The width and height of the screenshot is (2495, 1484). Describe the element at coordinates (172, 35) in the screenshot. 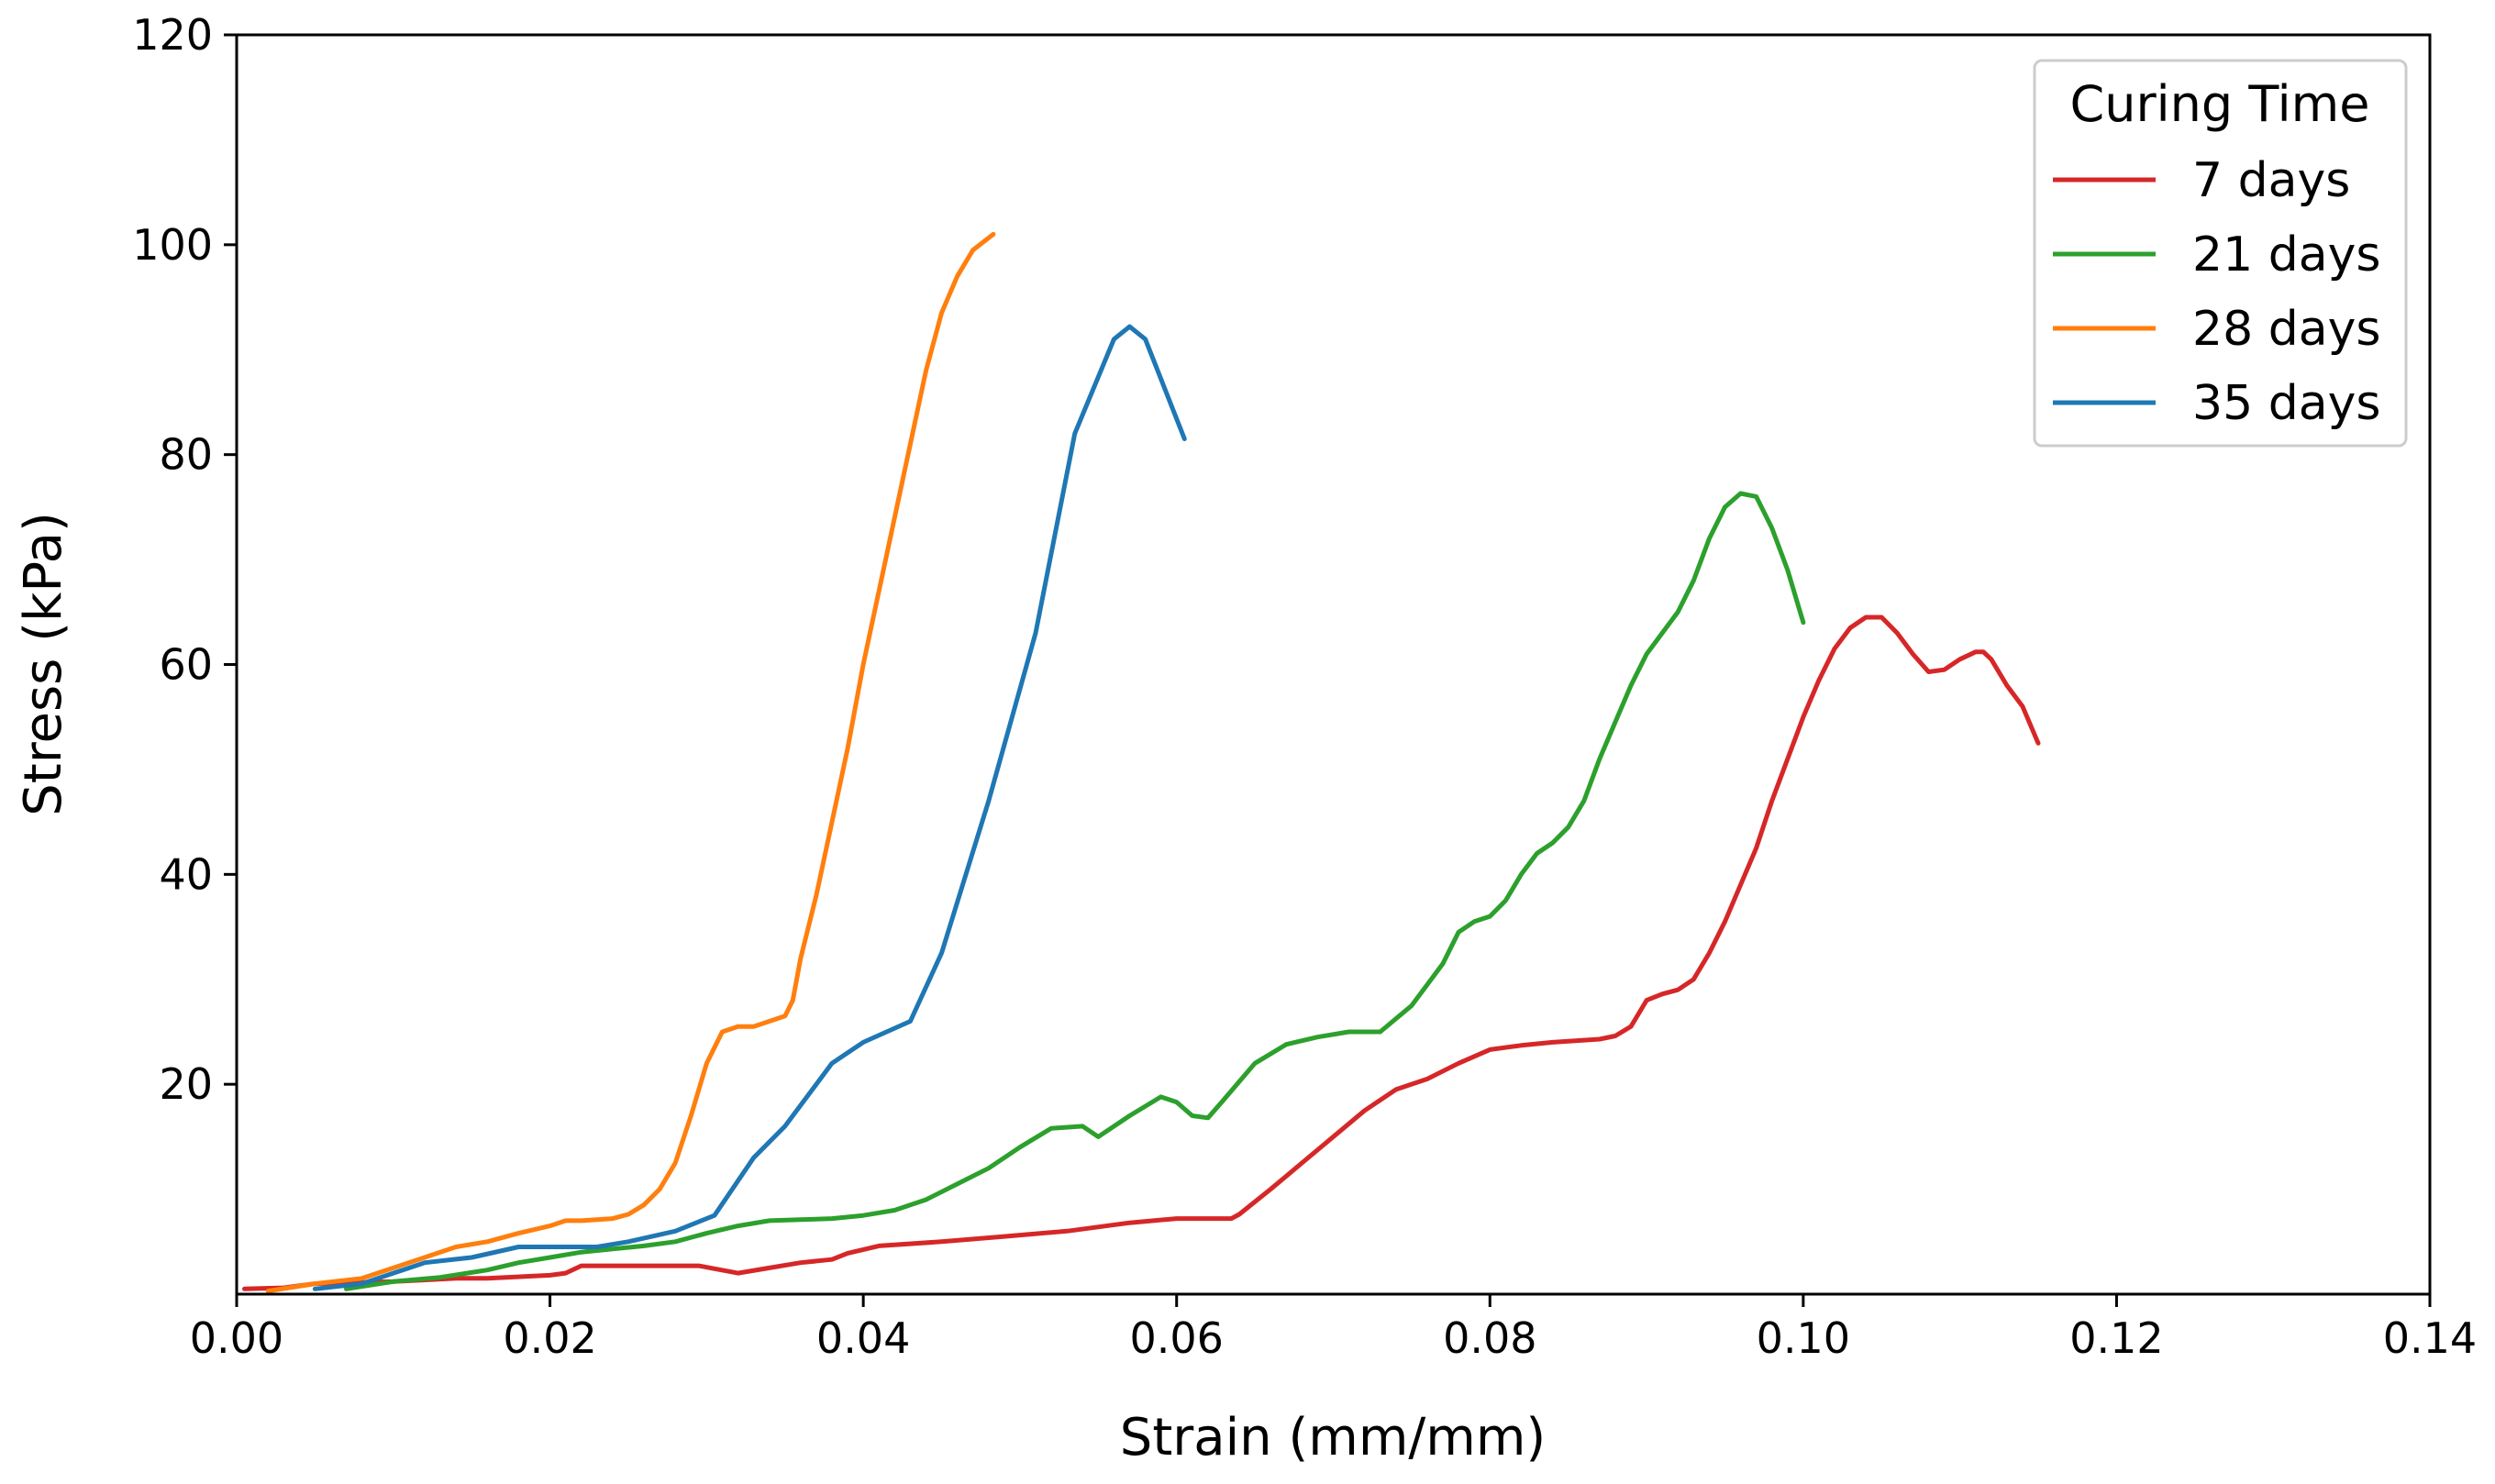

I see `y-tick-label: 120` at that location.